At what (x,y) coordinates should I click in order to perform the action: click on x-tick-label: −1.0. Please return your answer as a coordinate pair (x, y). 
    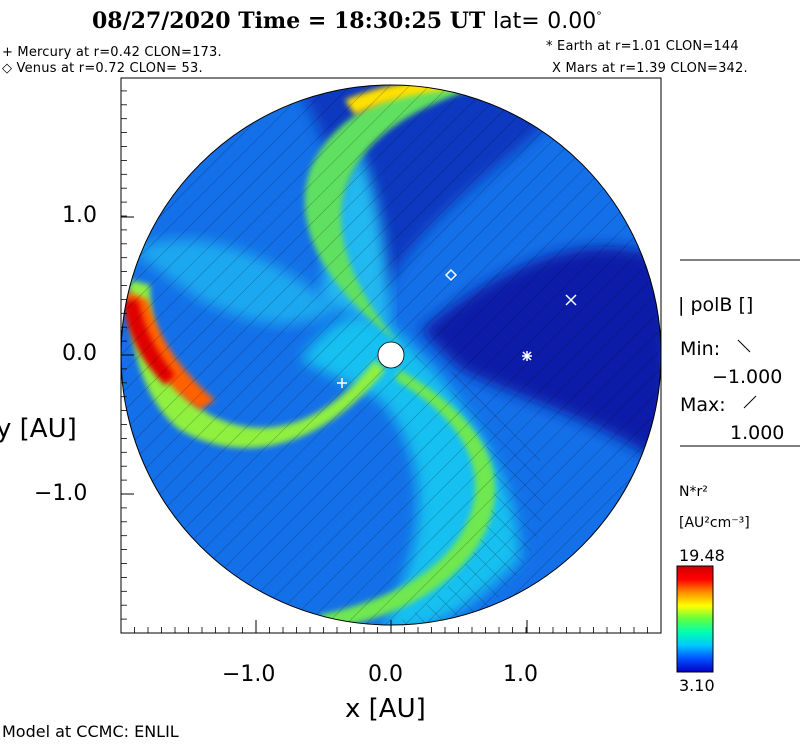
    Looking at the image, I should click on (249, 674).